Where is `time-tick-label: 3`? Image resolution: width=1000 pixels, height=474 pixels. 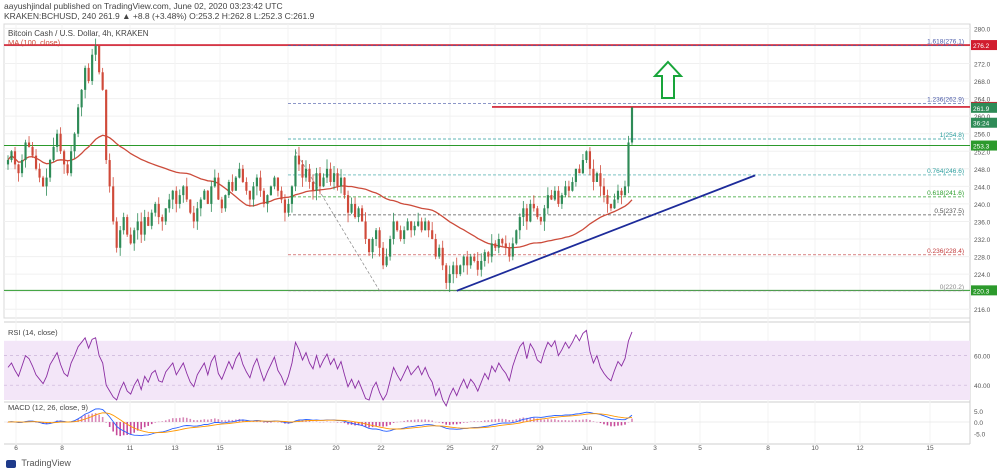 time-tick-label: 3 is located at coordinates (655, 448).